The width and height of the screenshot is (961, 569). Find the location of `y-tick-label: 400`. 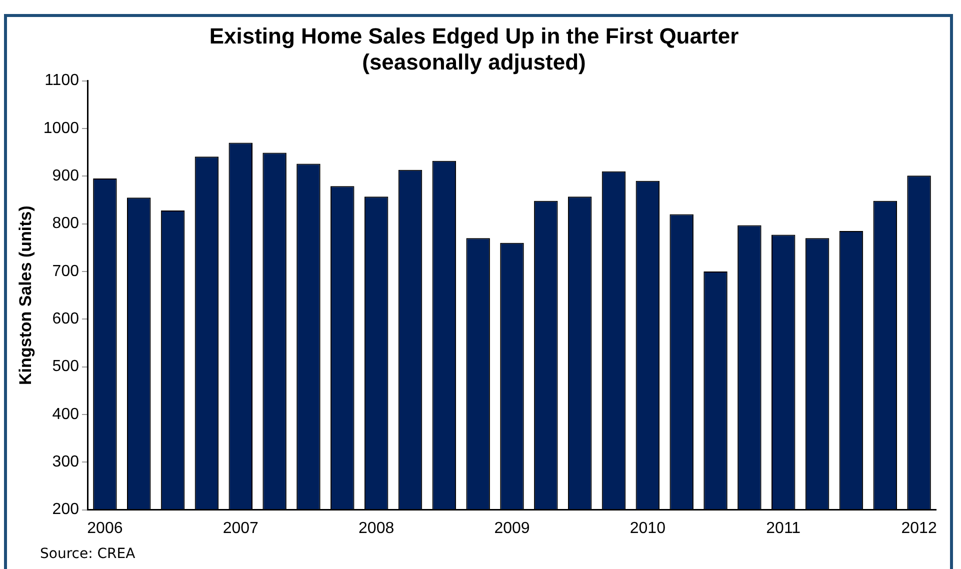

y-tick-label: 400 is located at coordinates (66, 414).